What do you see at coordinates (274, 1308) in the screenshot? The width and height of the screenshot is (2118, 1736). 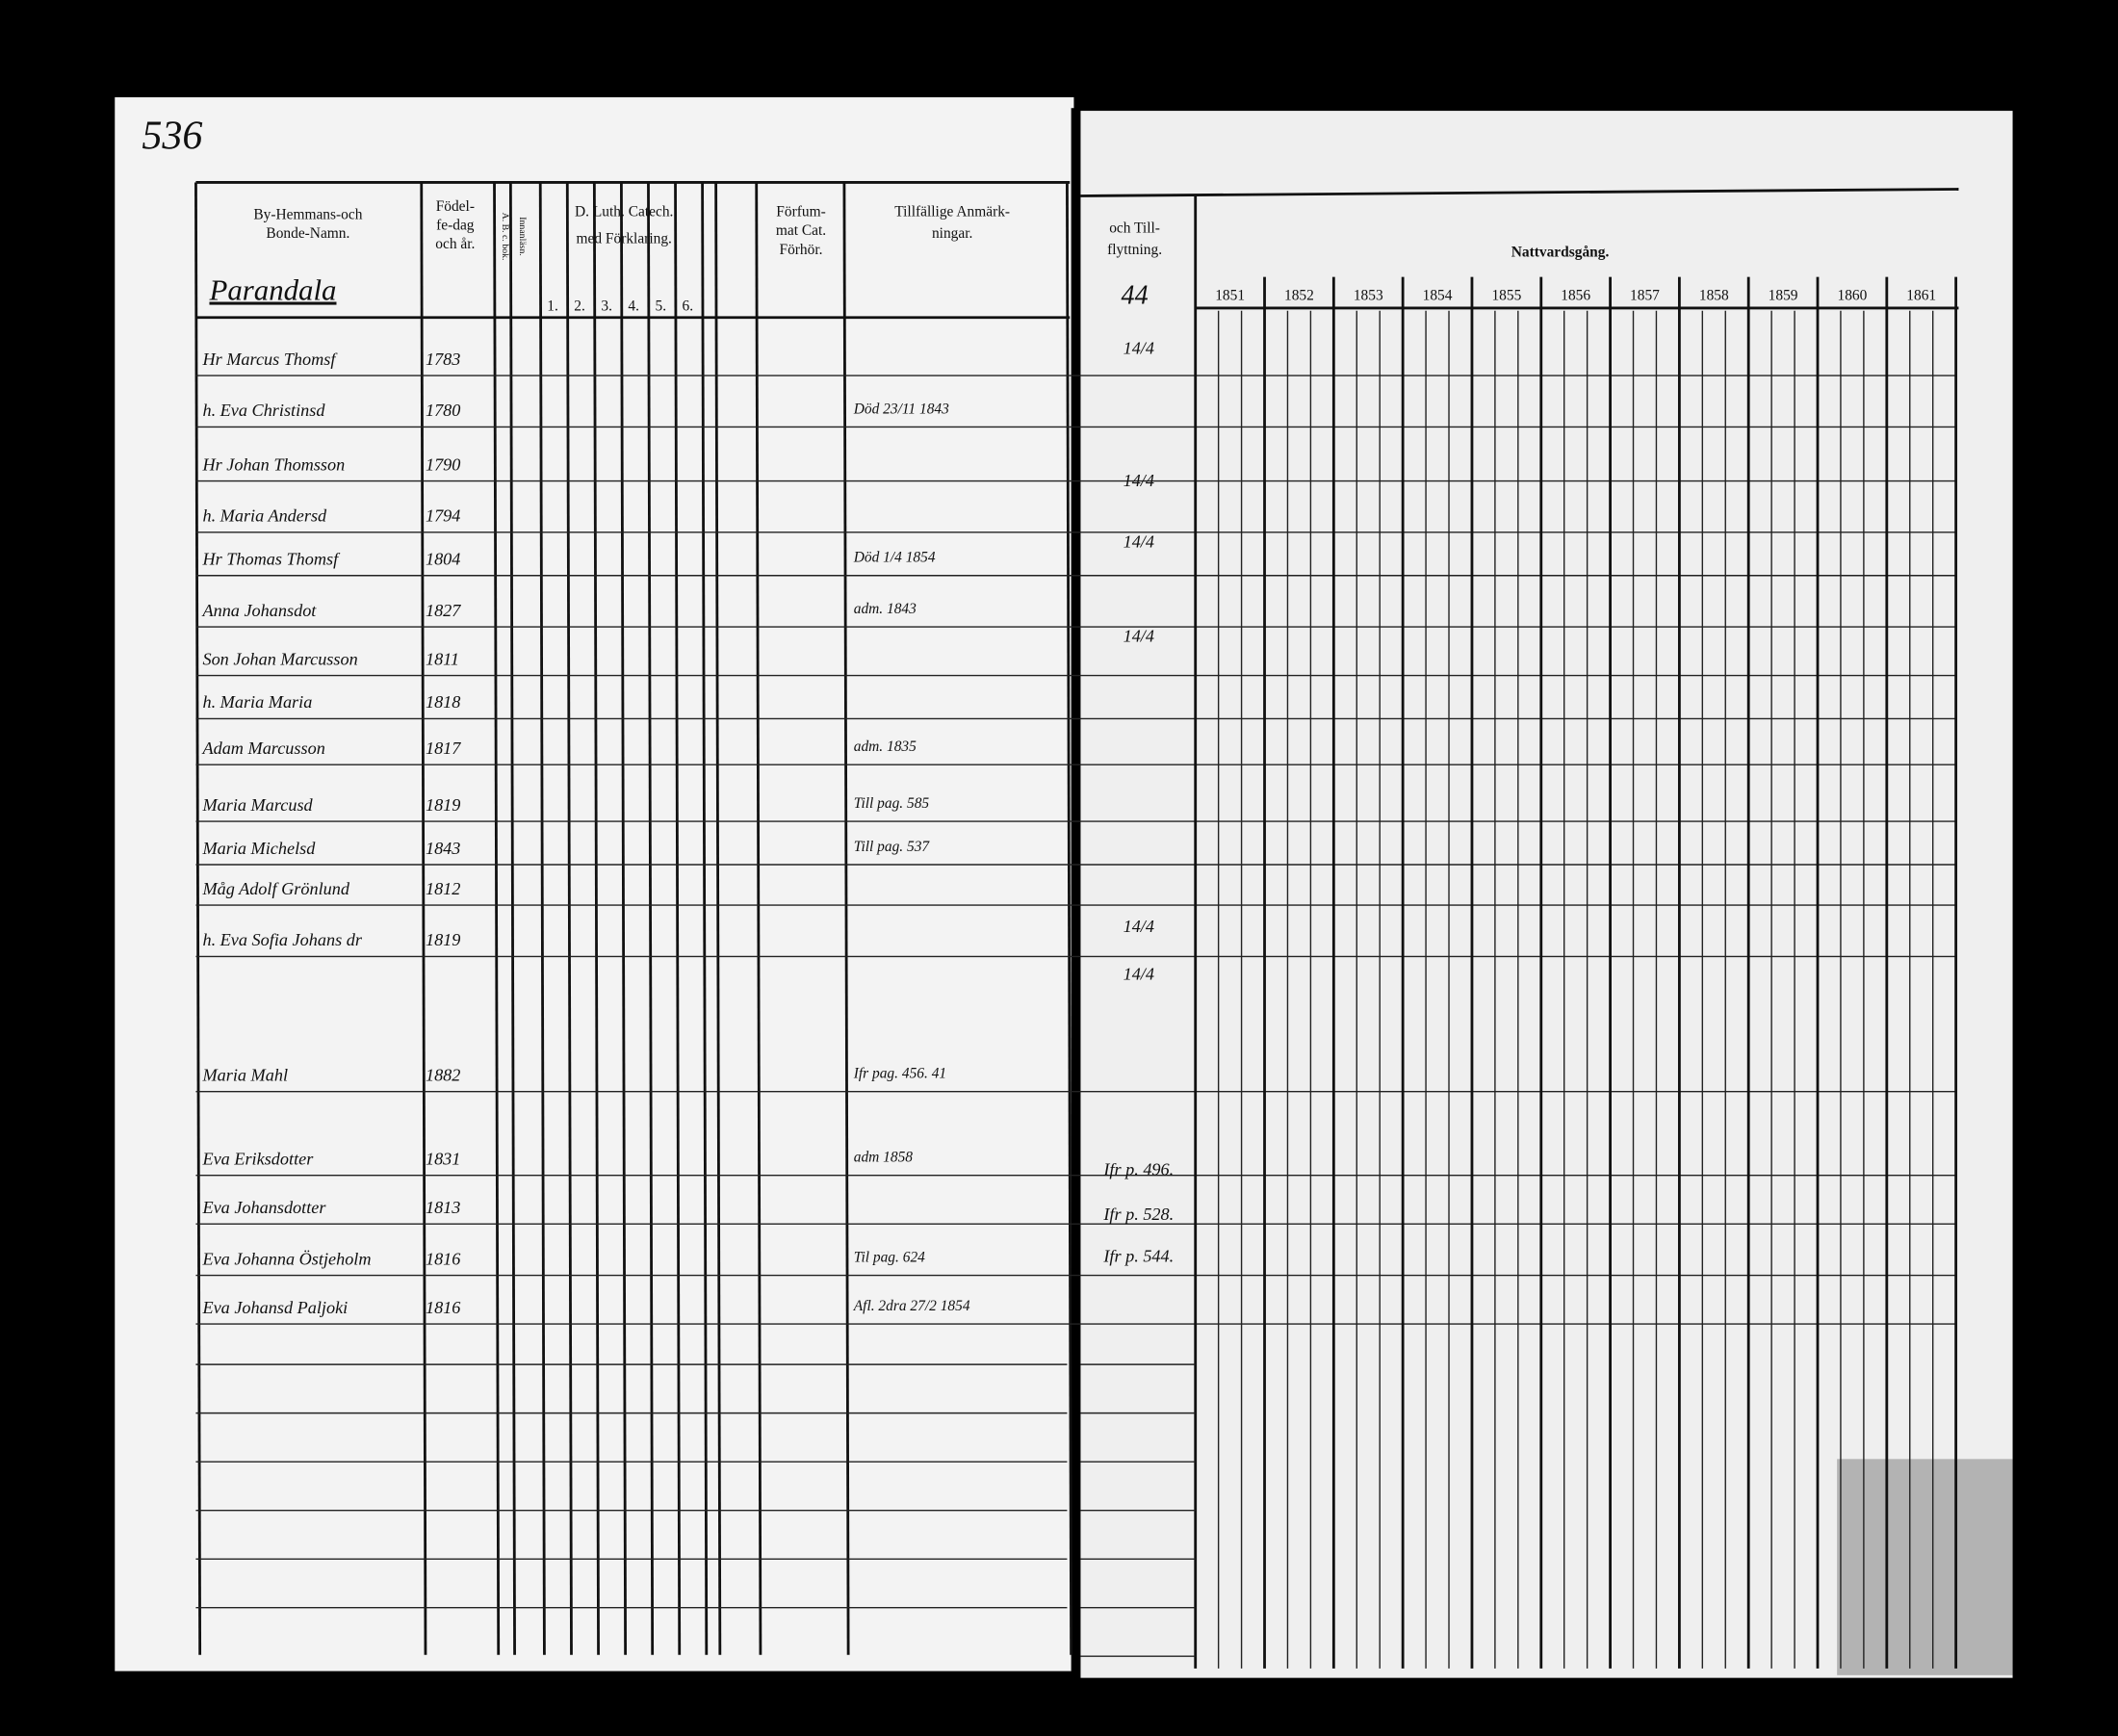 I see `person-name: Eva Johansd Paljoki` at bounding box center [274, 1308].